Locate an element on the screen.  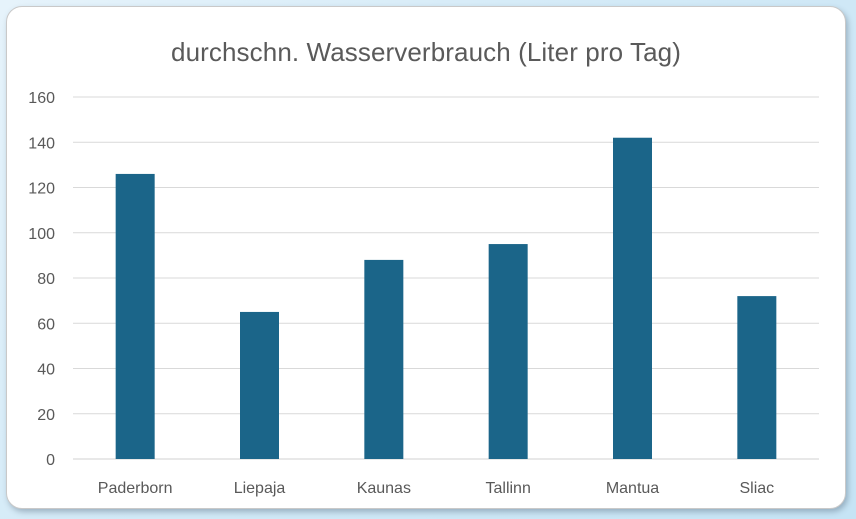
y-tick-label: 160 is located at coordinates (41, 98).